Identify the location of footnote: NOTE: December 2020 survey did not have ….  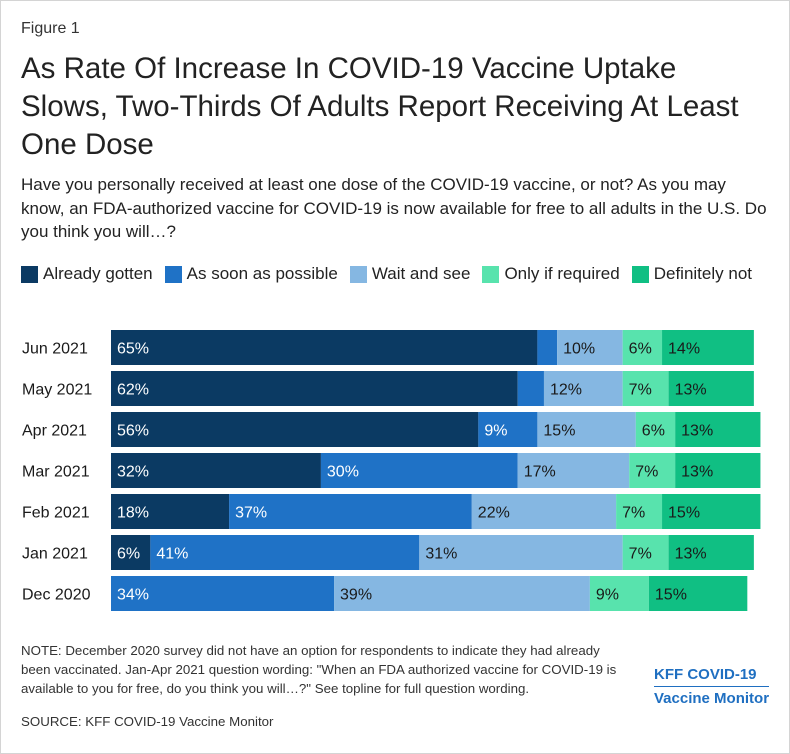
(319, 669).